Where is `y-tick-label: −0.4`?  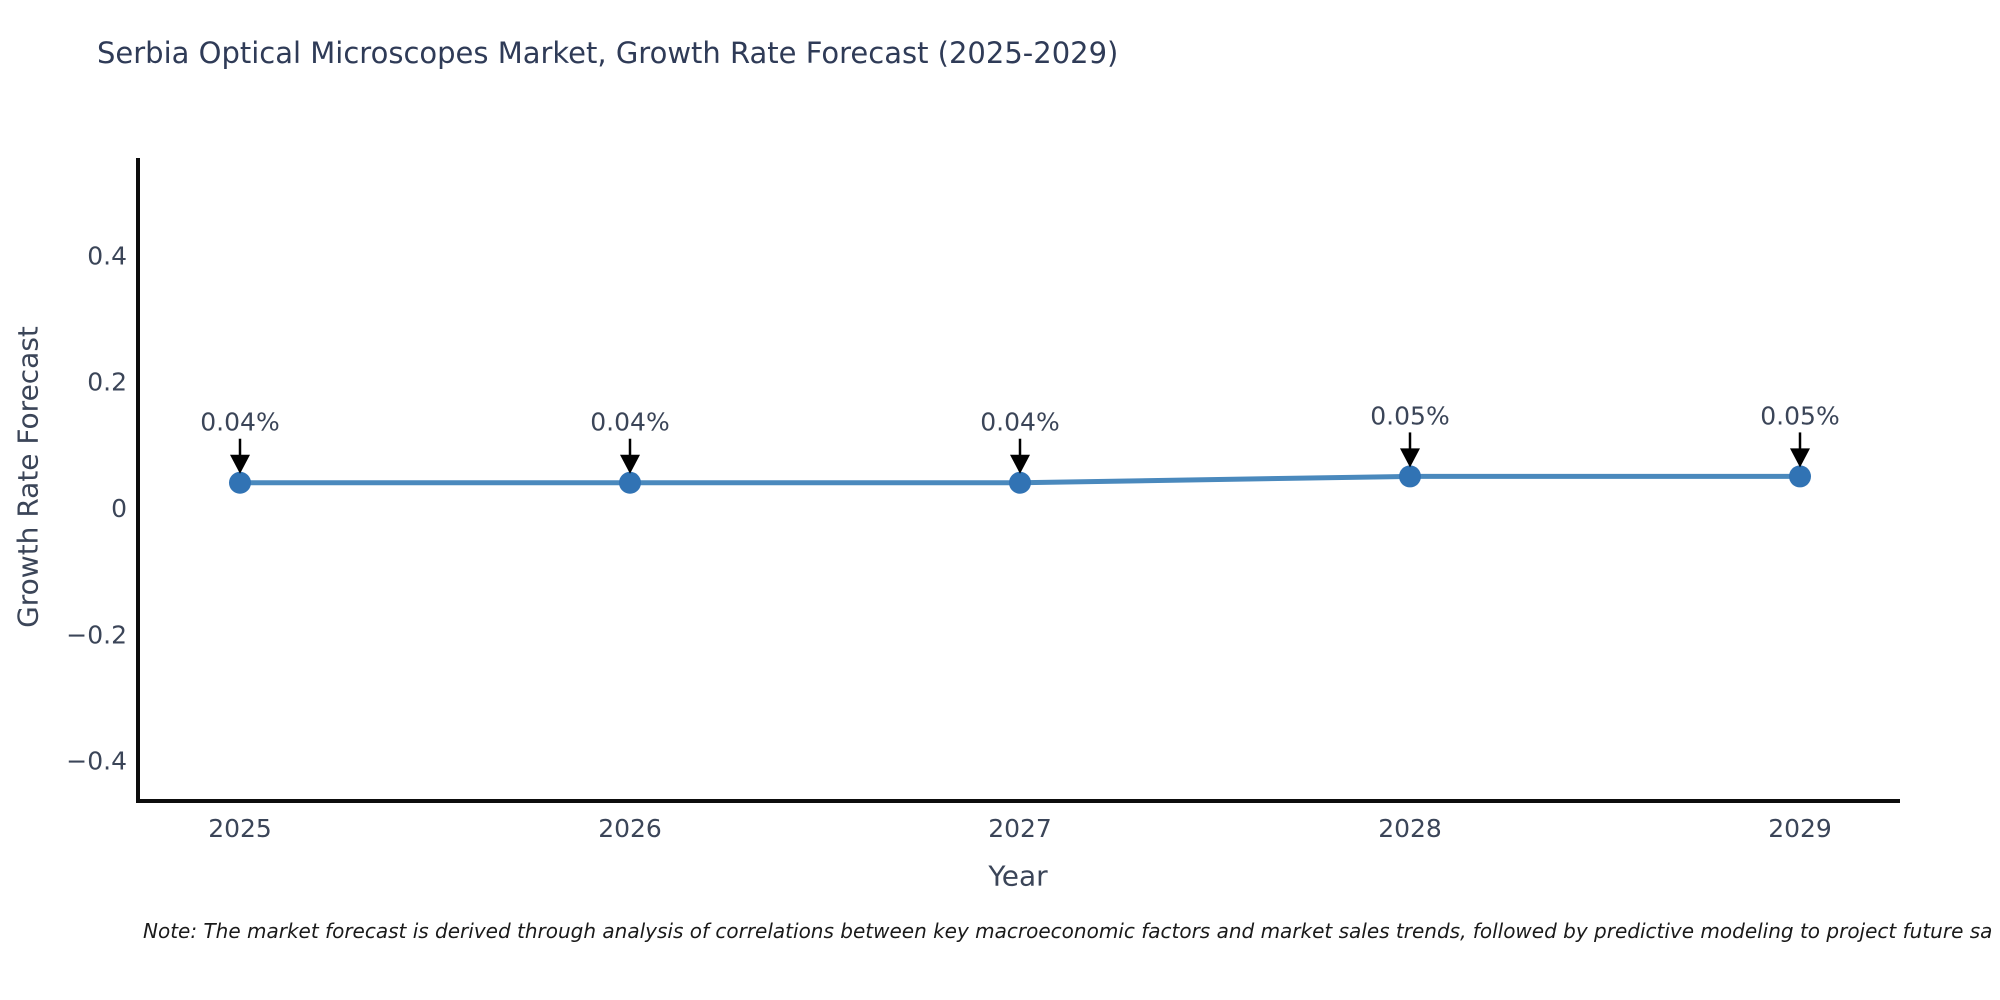 y-tick-label: −0.4 is located at coordinates (96, 761).